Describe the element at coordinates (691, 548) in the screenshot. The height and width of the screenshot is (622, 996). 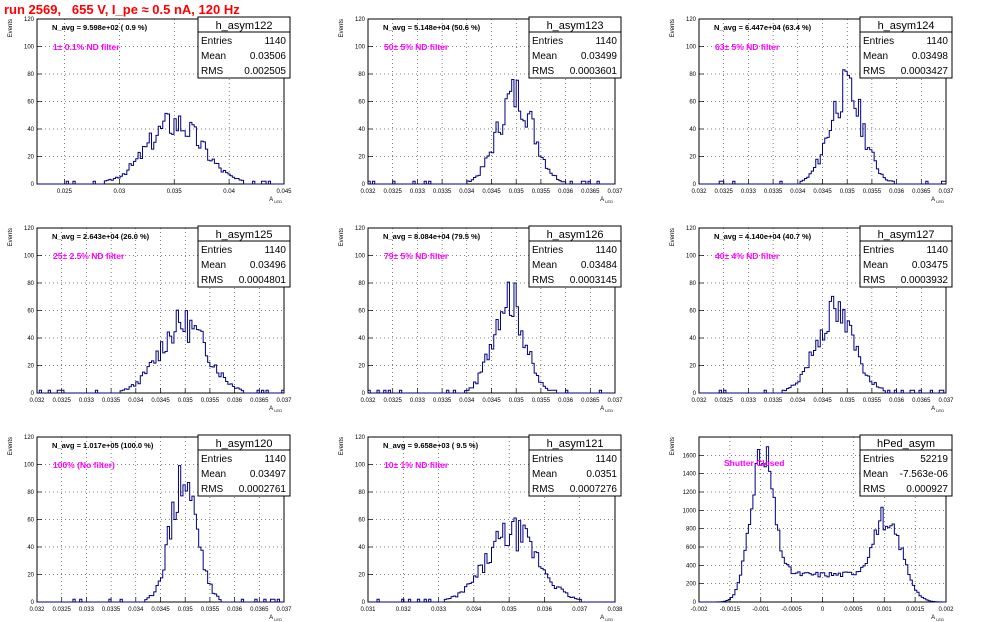
I see `y-tick-label: 600` at that location.